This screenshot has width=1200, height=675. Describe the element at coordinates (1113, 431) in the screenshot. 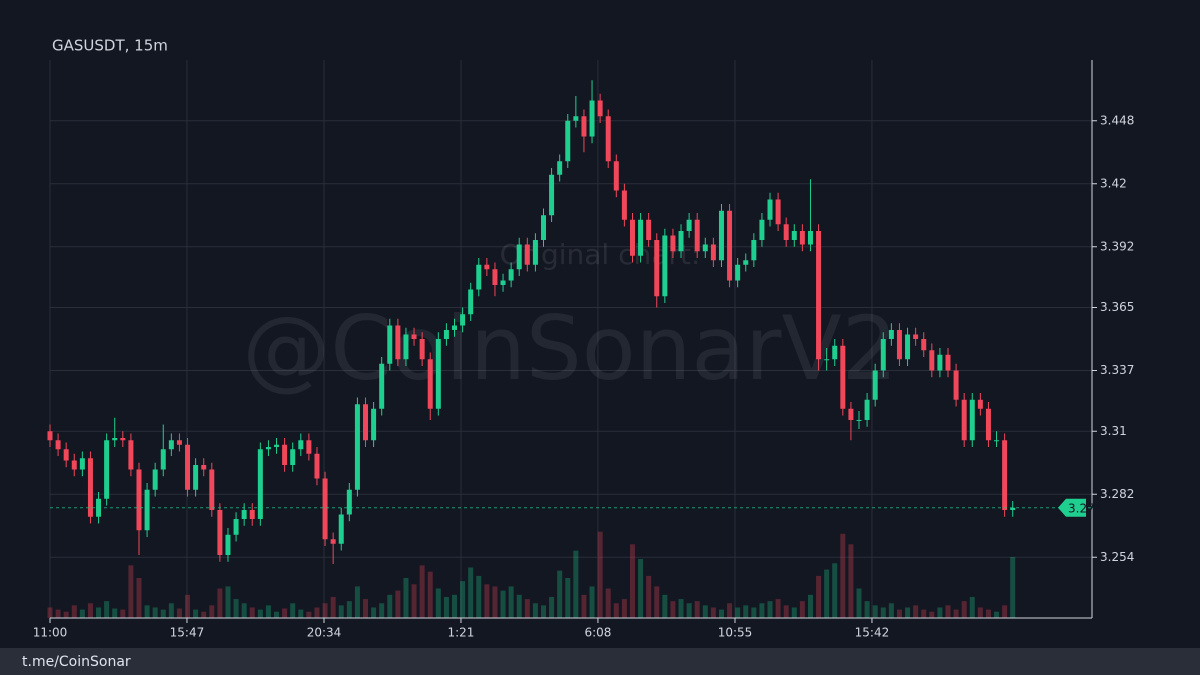

I see `y-tick-label: 3.31` at that location.